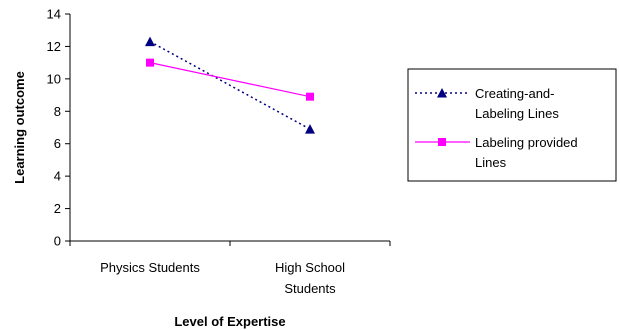 This screenshot has height=330, width=620. I want to click on series-layer, so click(230, 85).